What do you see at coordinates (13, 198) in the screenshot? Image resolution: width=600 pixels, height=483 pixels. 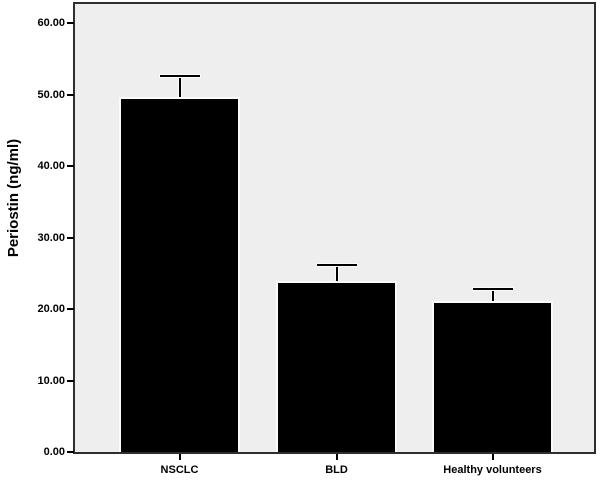 I see `y-axis-title: Periostin (ng/ml)` at bounding box center [13, 198].